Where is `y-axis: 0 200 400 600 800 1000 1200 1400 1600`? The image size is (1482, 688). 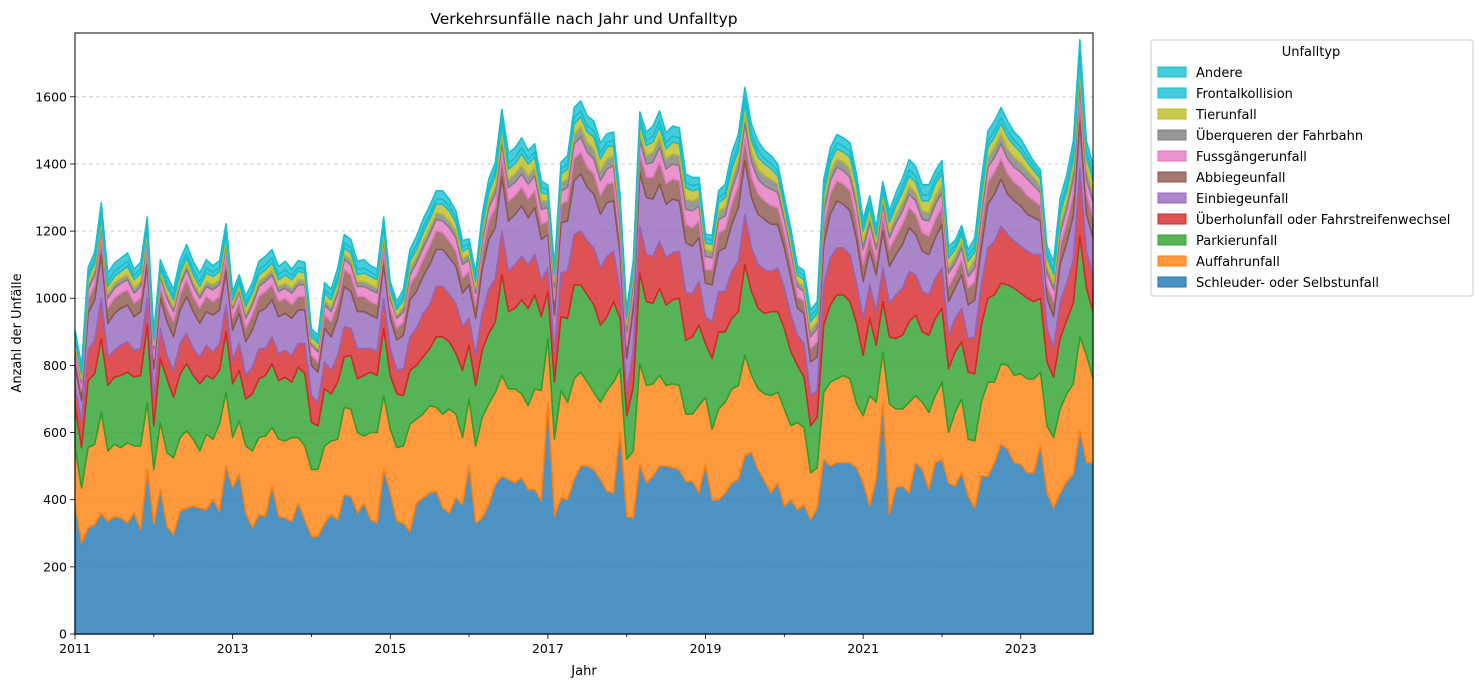 y-axis: 0 200 400 600 800 1000 1200 1400 1600 is located at coordinates (55, 365).